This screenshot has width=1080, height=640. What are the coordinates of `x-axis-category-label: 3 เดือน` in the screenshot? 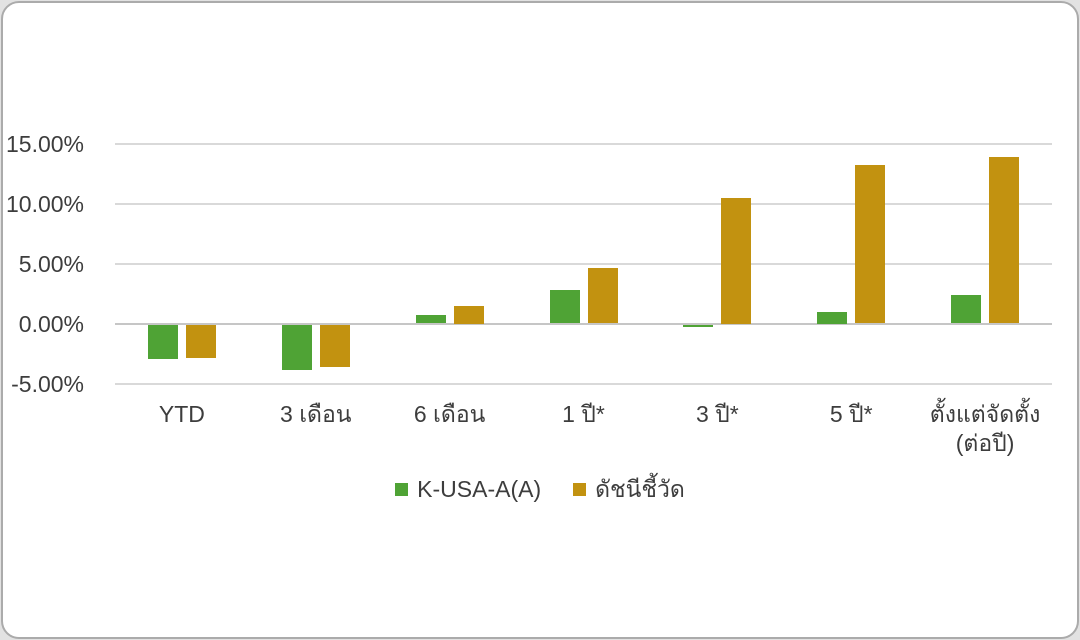 It's located at (316, 414).